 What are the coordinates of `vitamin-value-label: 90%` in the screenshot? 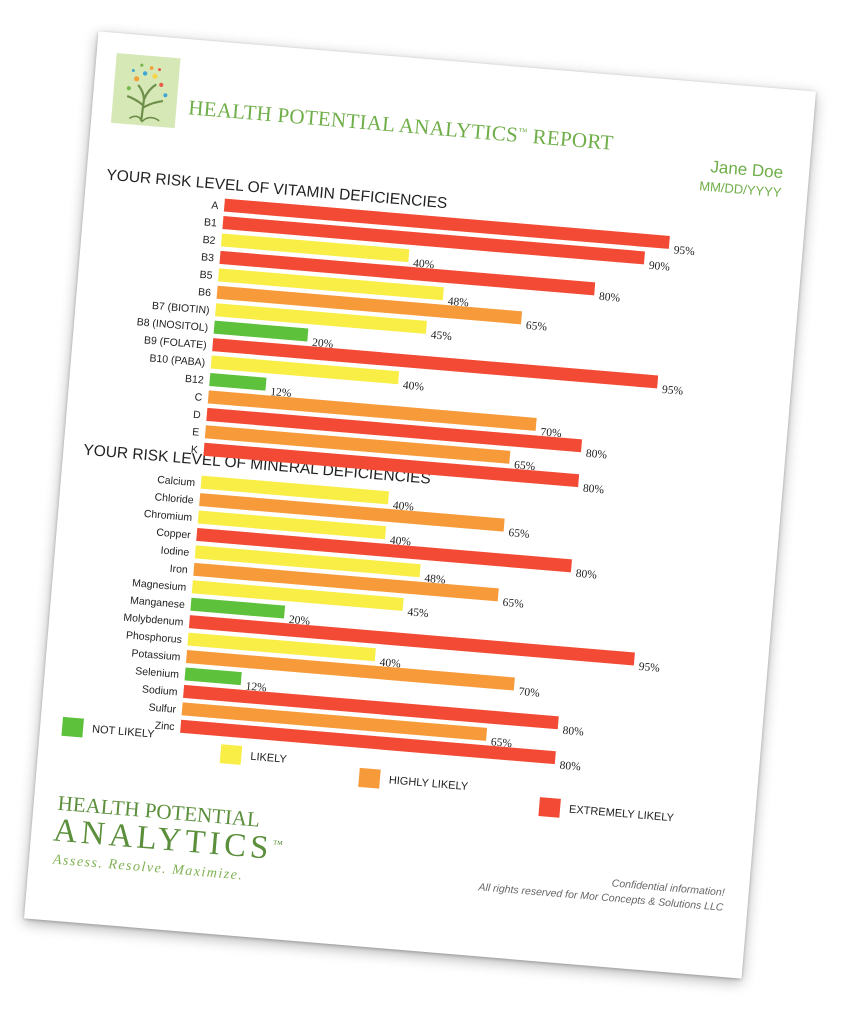 It's located at (659, 267).